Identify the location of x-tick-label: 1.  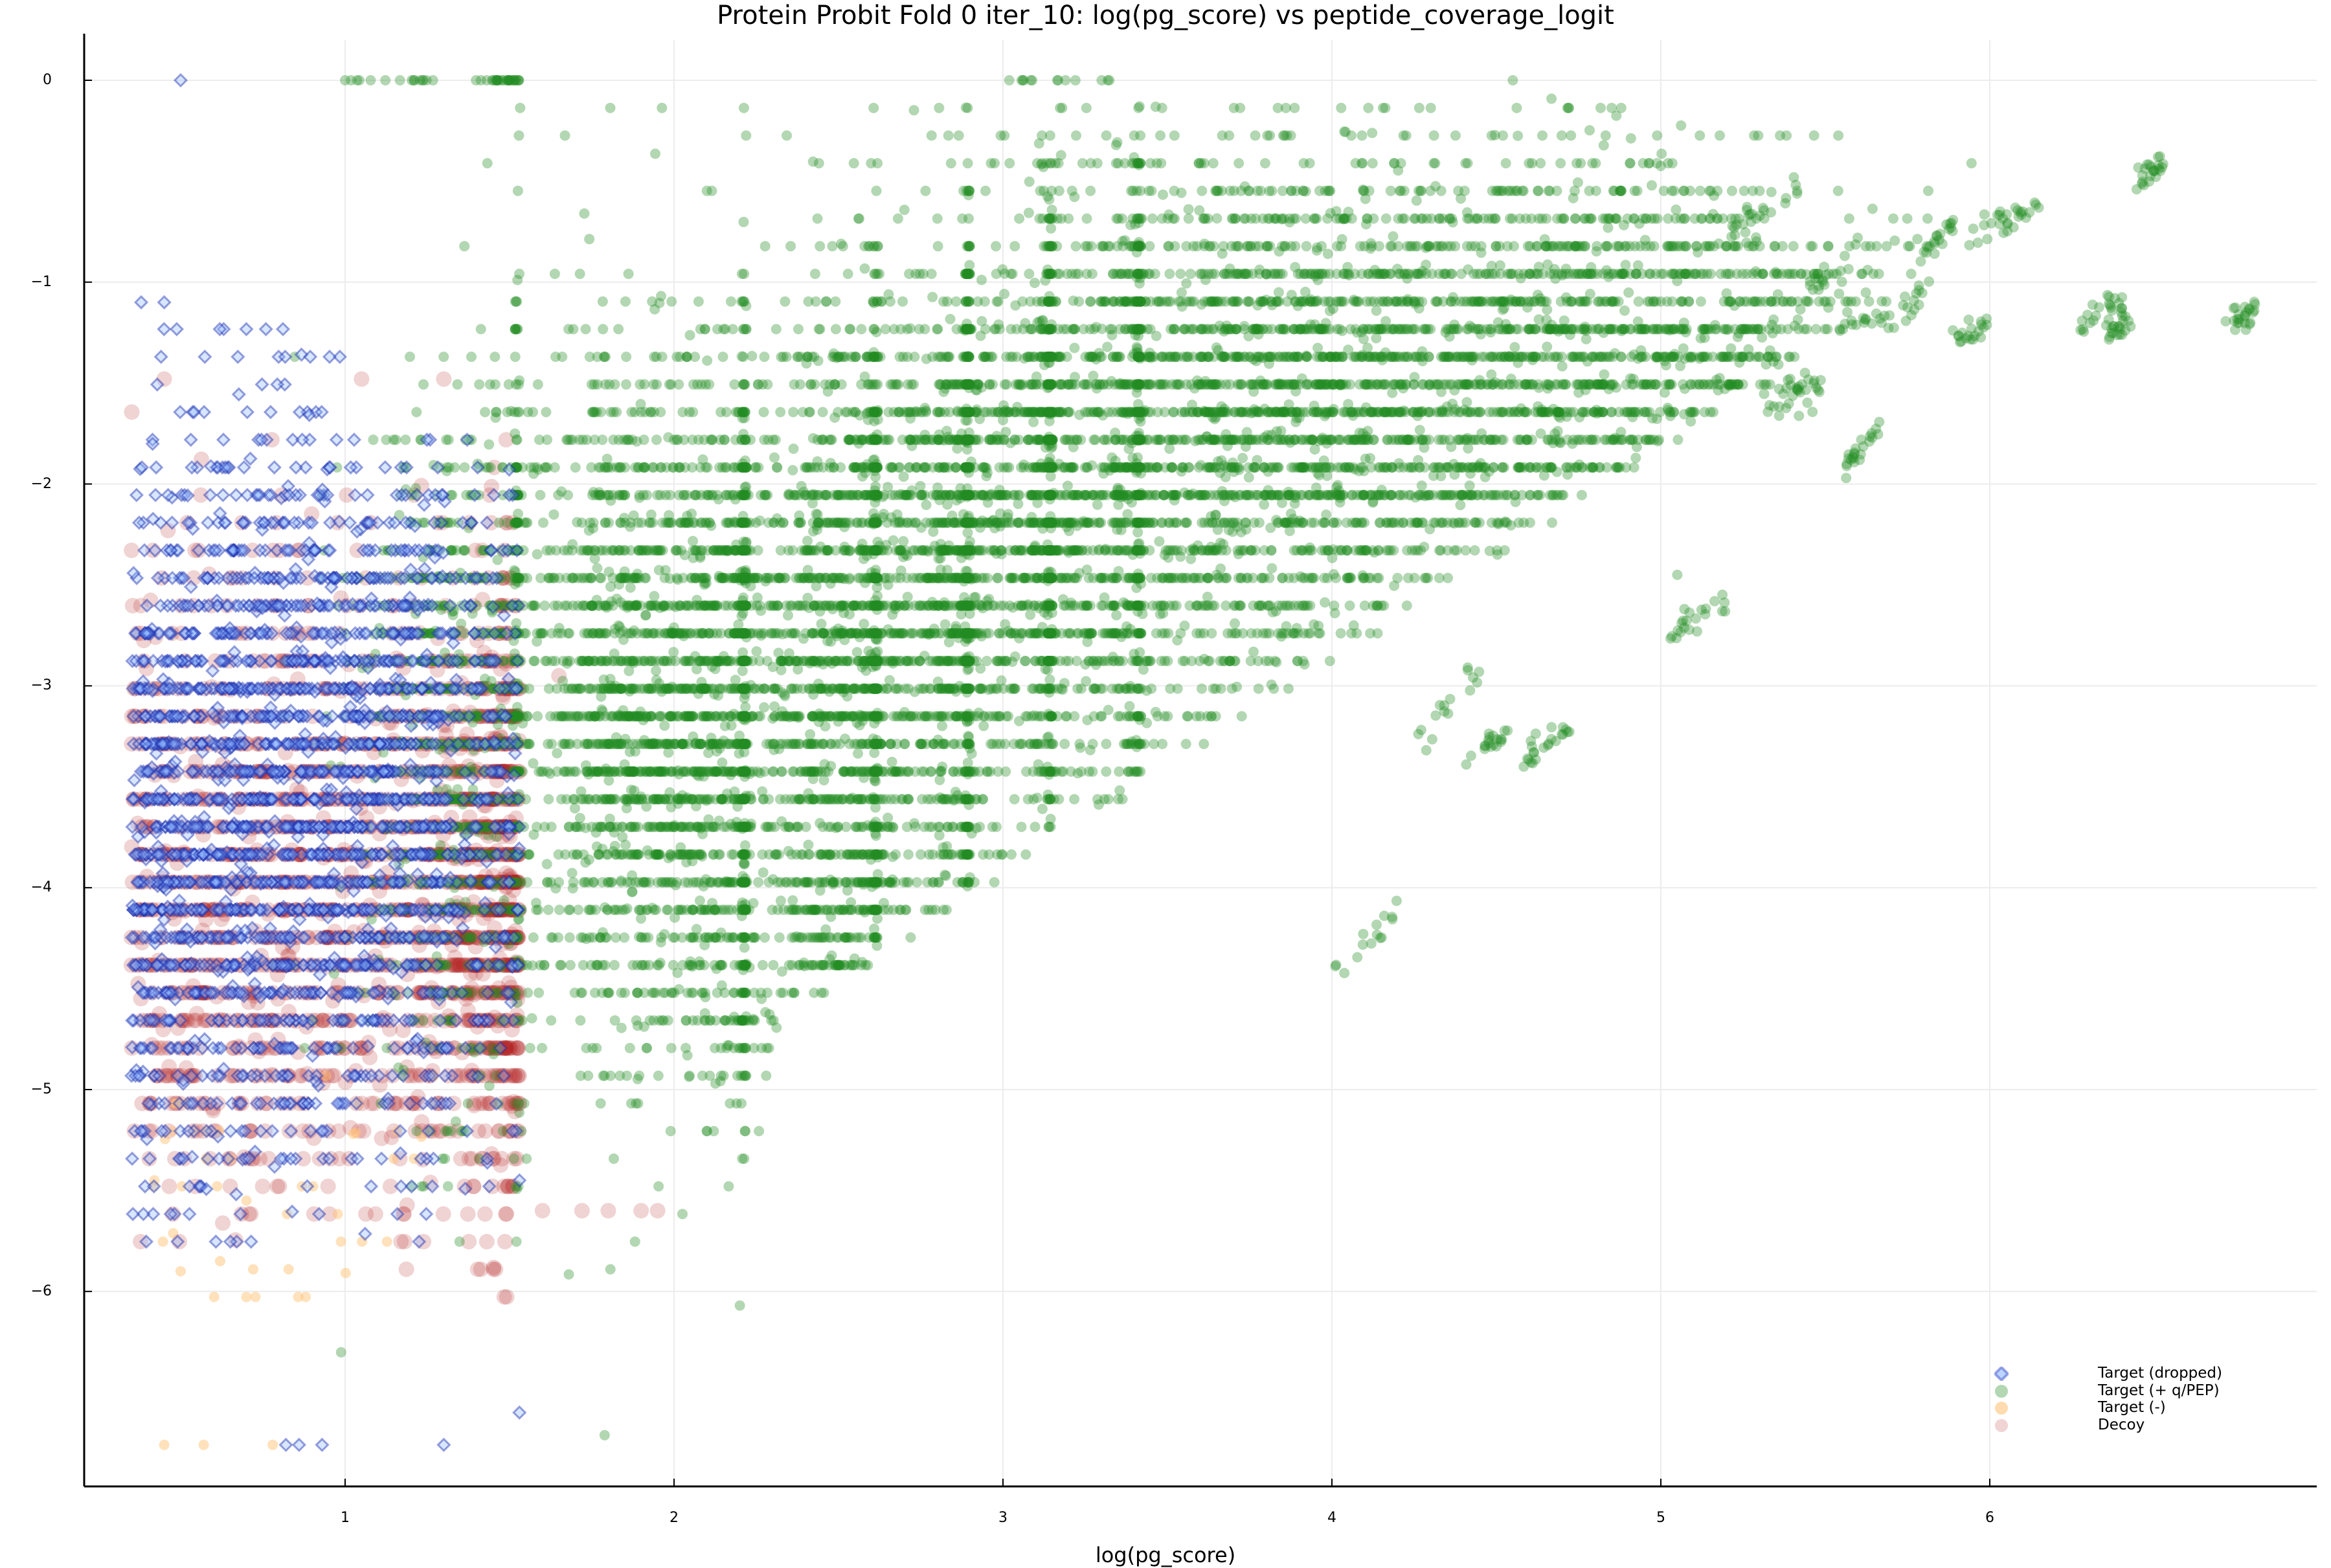
(345, 1518).